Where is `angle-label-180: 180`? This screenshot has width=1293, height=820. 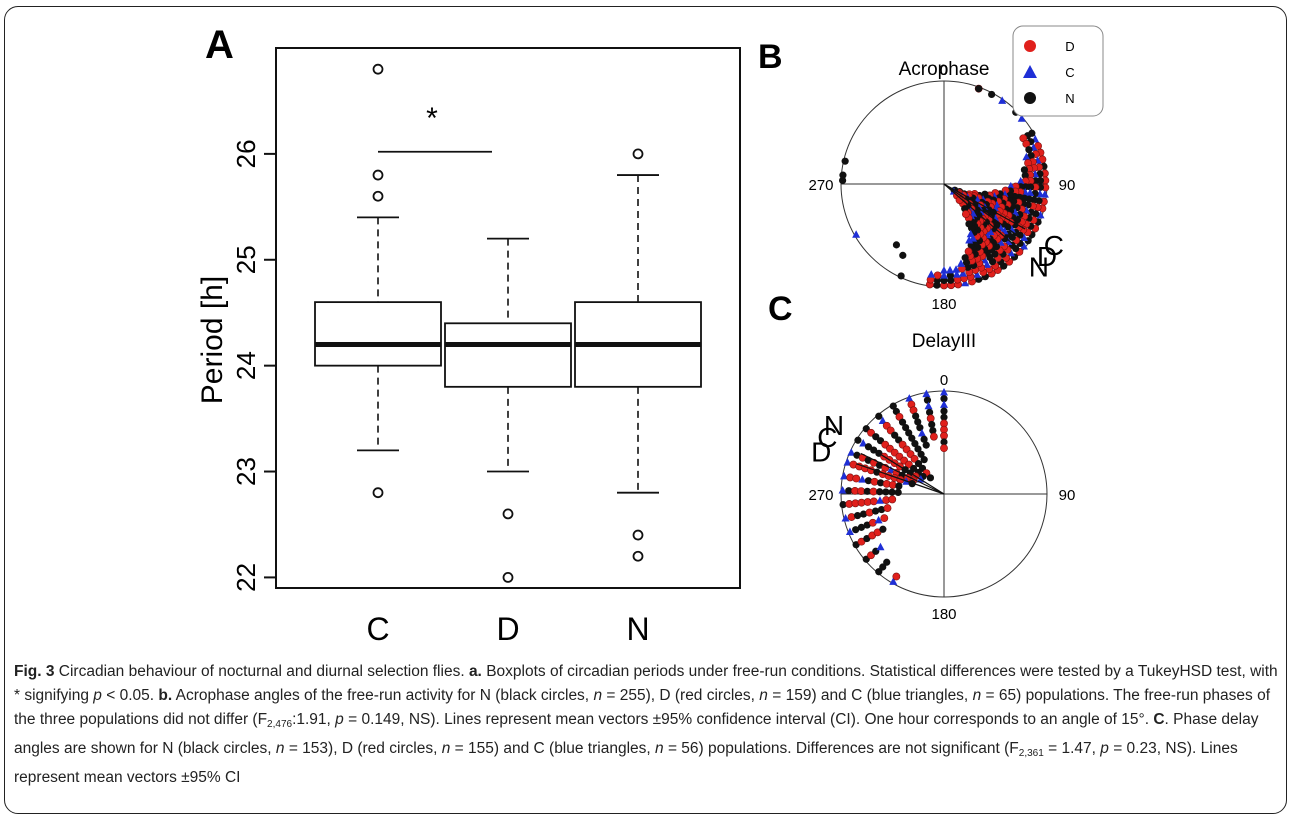 angle-label-180: 180 is located at coordinates (943, 304).